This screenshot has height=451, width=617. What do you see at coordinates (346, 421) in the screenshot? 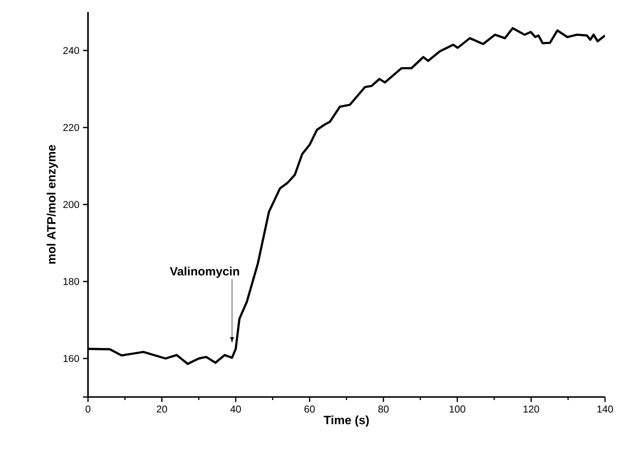
I see `x-axis-title: Time (s)` at bounding box center [346, 421].